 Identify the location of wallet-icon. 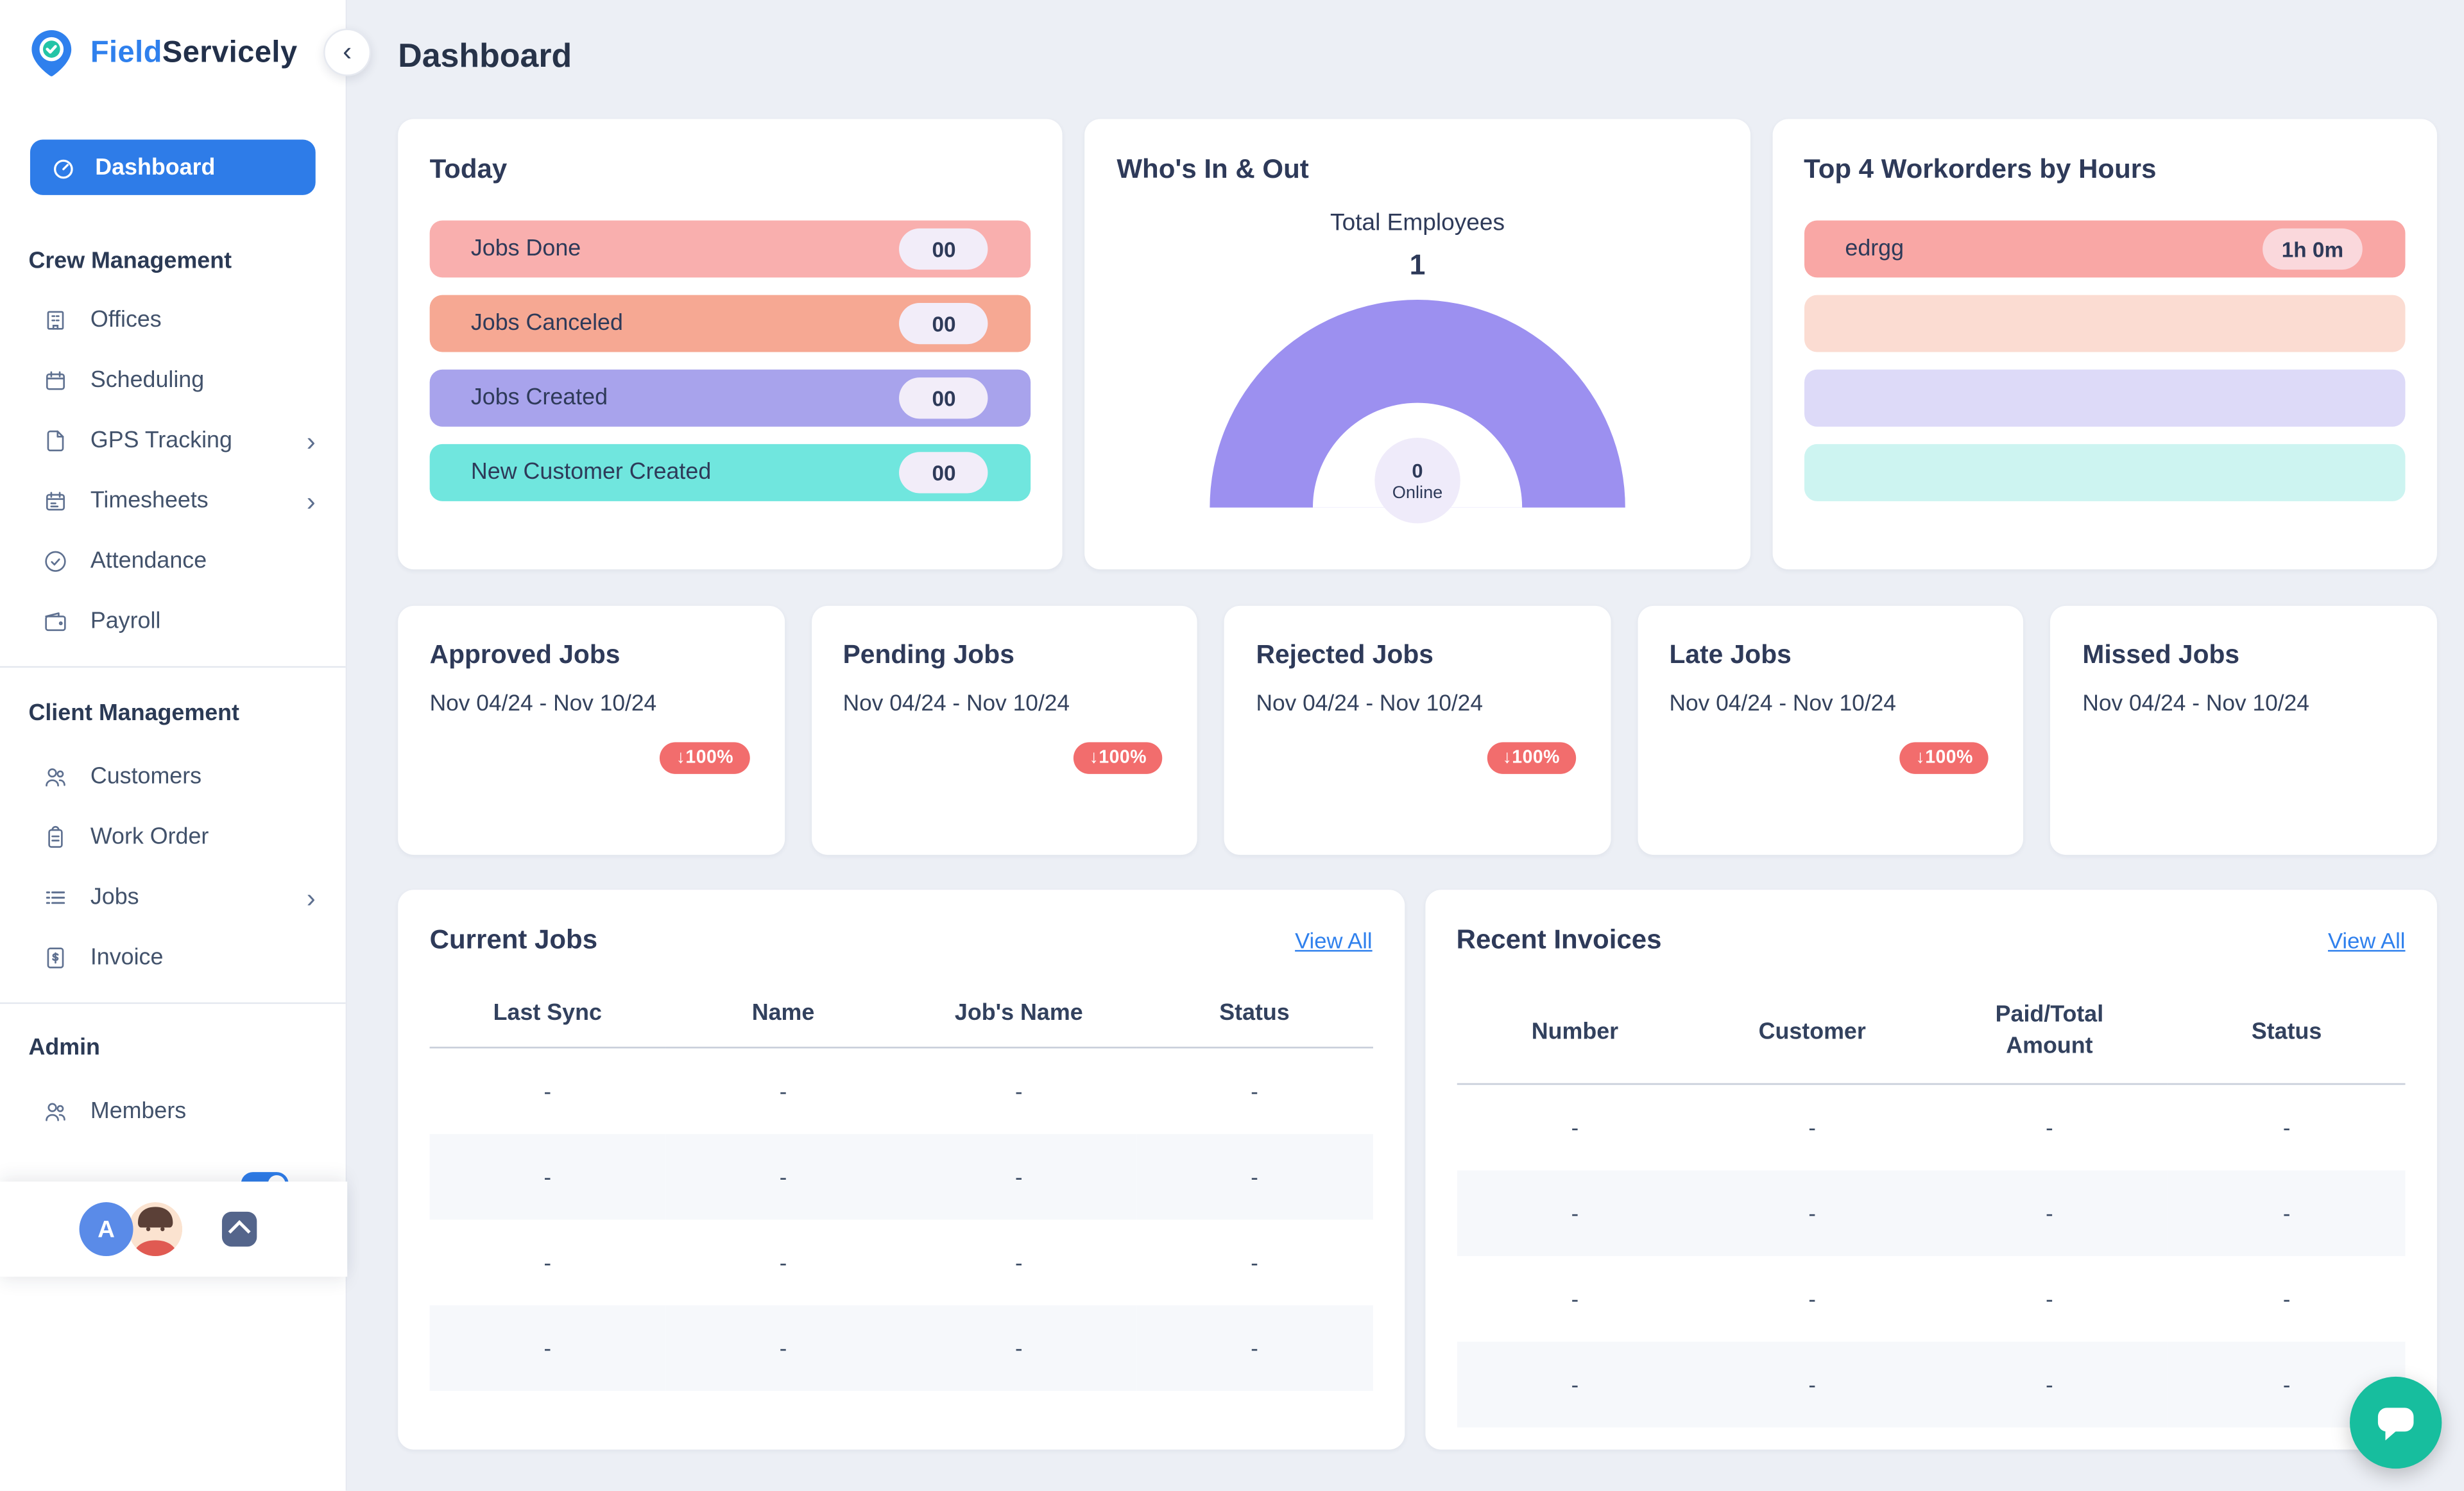
(56, 622).